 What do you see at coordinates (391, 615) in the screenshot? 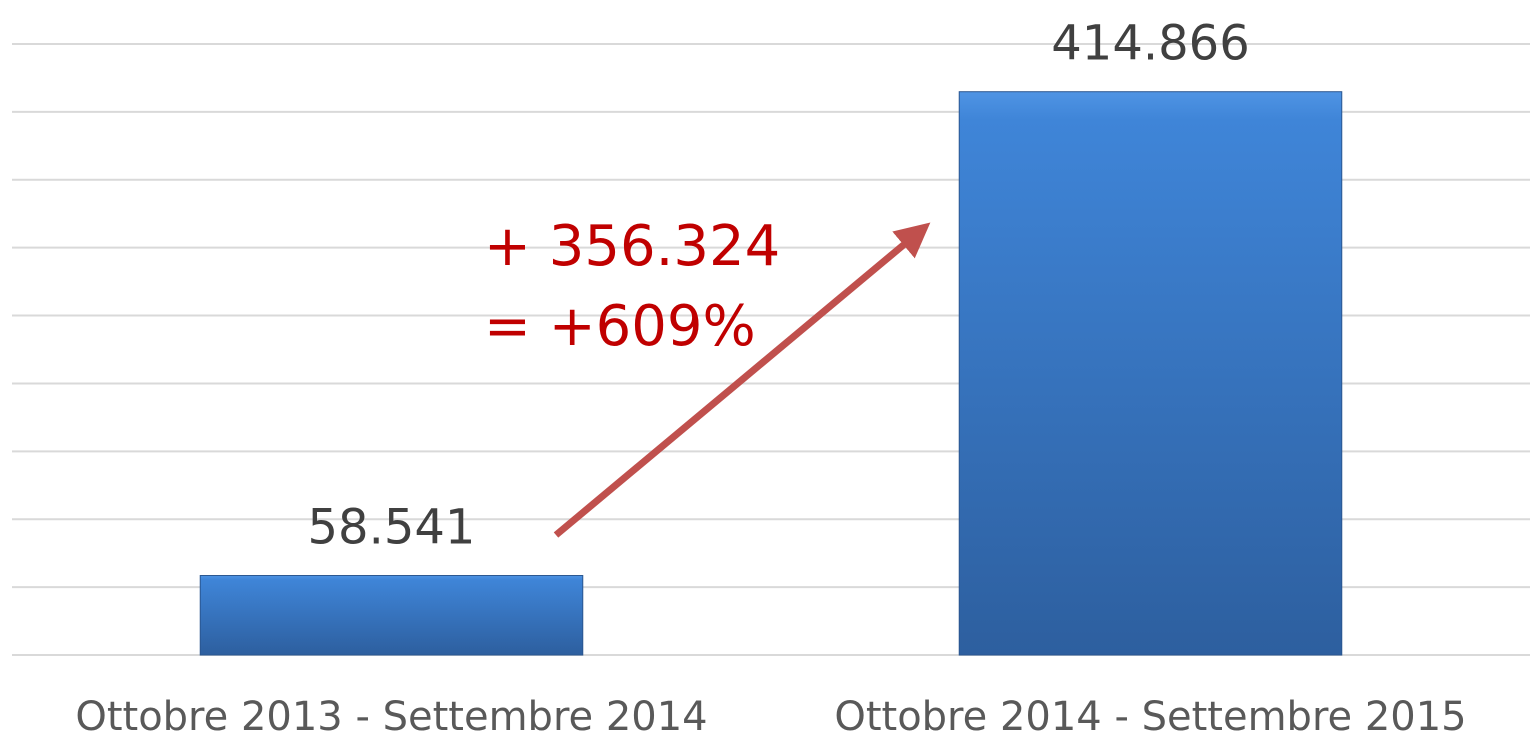
I see `bar` at bounding box center [391, 615].